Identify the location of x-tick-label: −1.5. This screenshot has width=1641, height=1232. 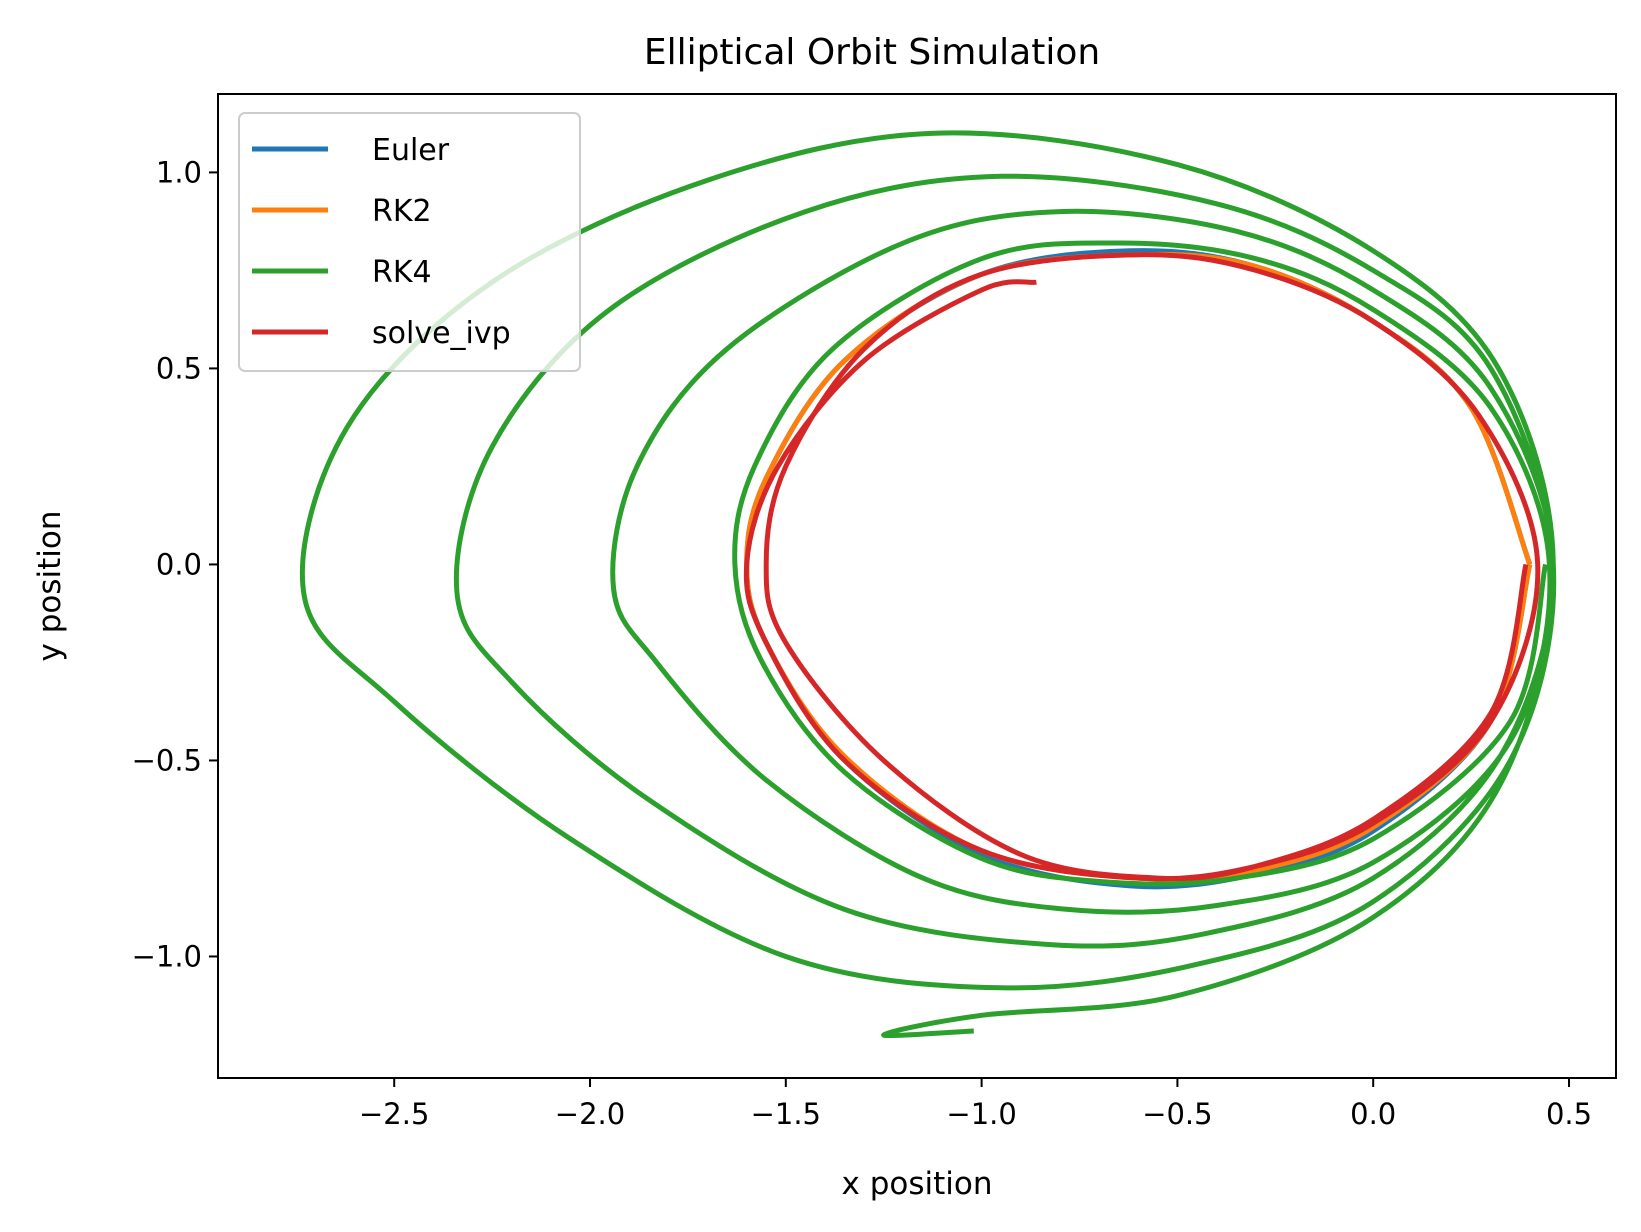
(786, 1114).